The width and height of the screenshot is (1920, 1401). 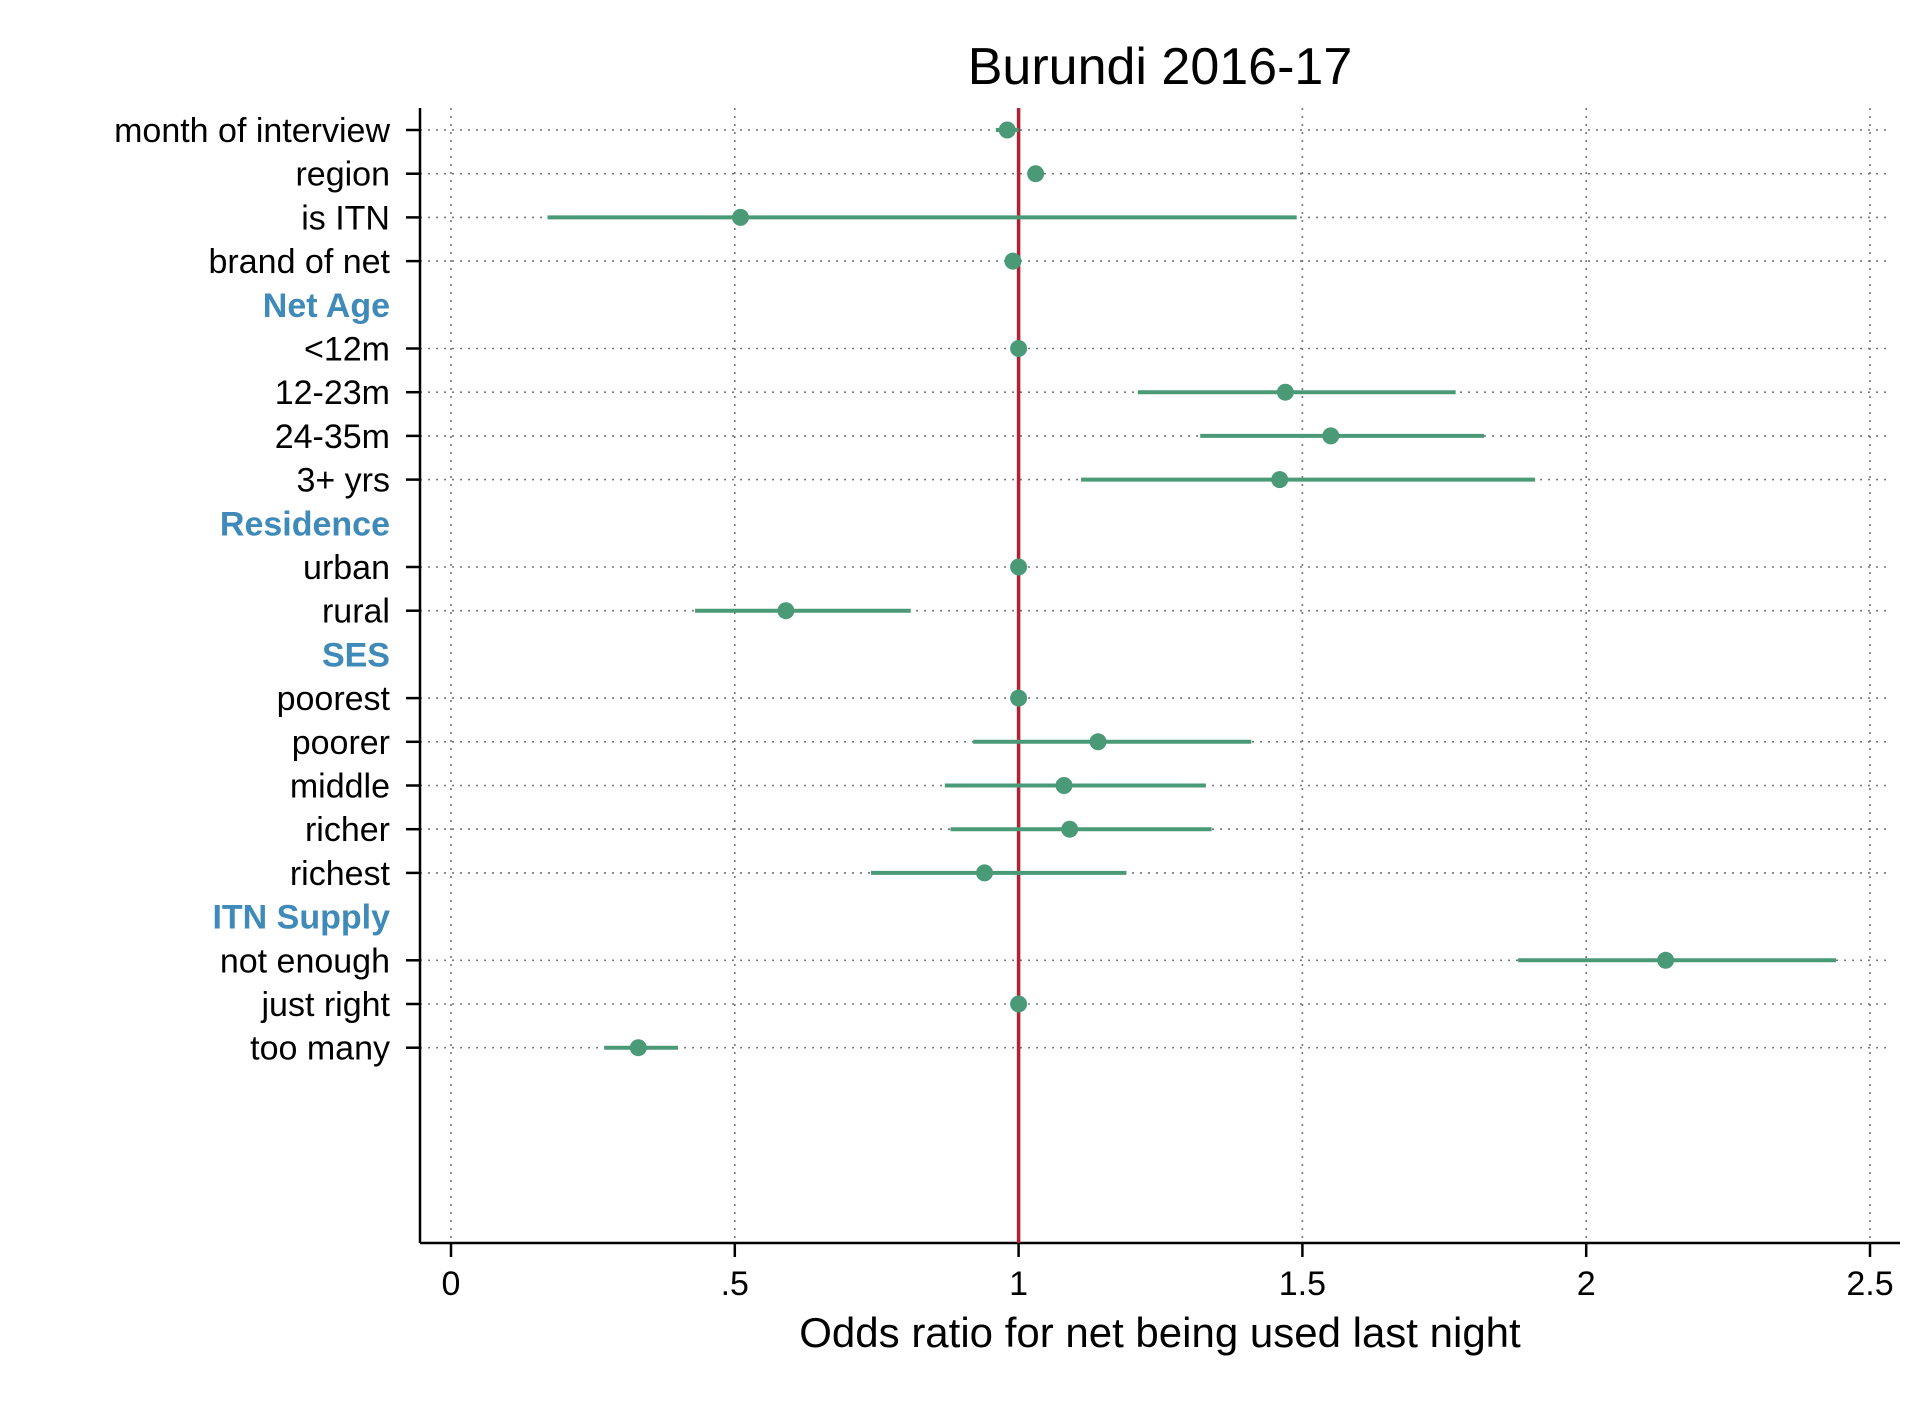 What do you see at coordinates (300, 262) in the screenshot?
I see `row-label: brand of net` at bounding box center [300, 262].